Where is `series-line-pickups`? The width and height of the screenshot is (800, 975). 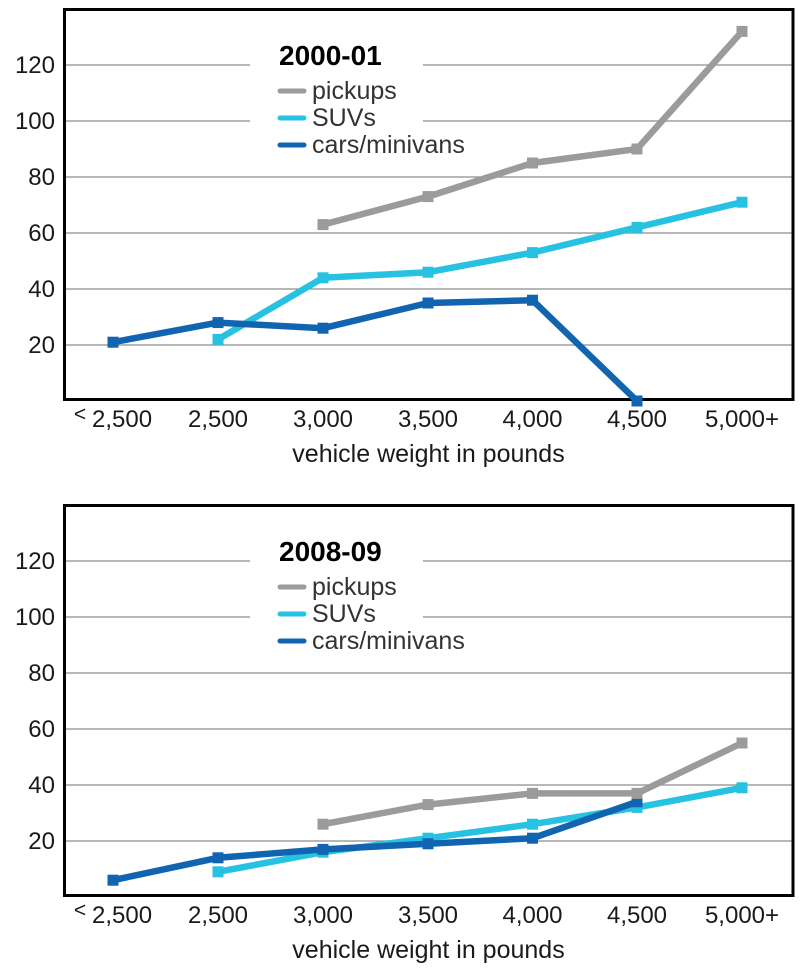
series-line-pickups is located at coordinates (532, 783).